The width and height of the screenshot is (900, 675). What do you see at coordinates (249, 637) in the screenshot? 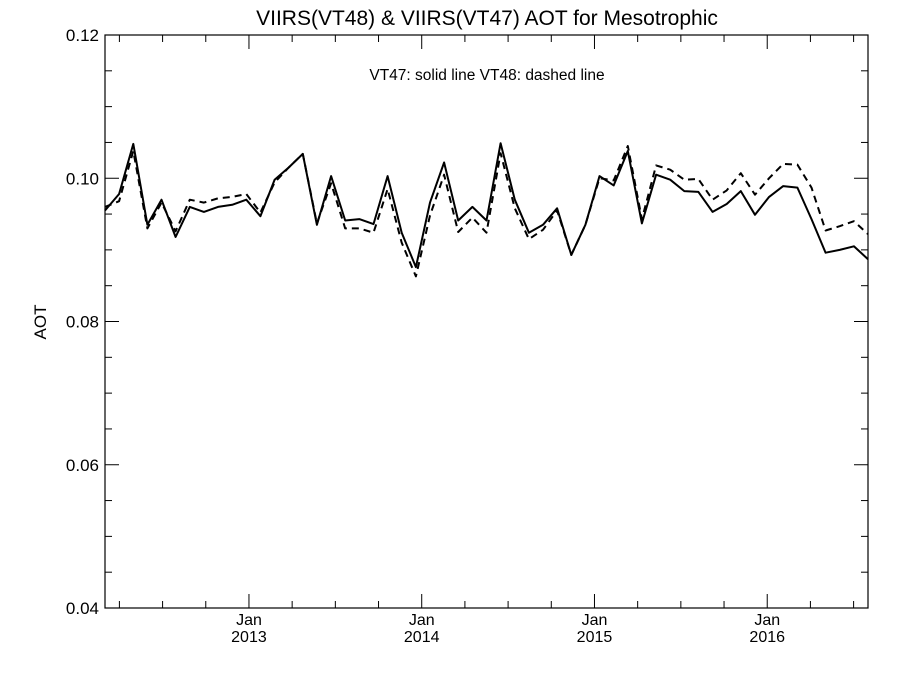
I see `x-tick-label-year: 2013` at bounding box center [249, 637].